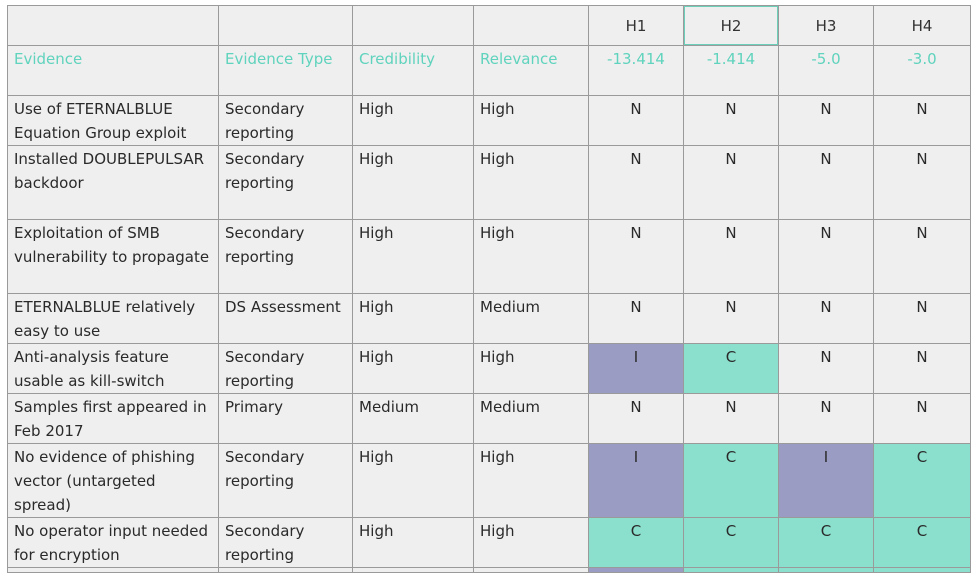 This screenshot has height=573, width=975. Describe the element at coordinates (731, 70) in the screenshot. I see `h2-score: -1.414` at that location.